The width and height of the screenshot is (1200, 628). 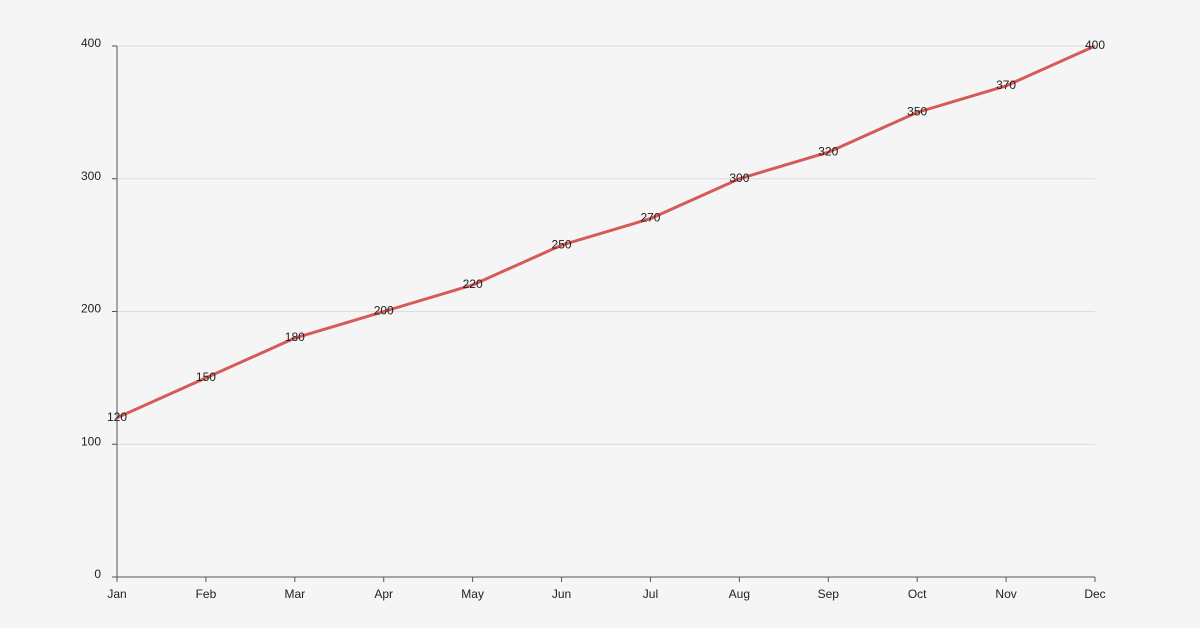 I want to click on data-label: 150, so click(x=206, y=377).